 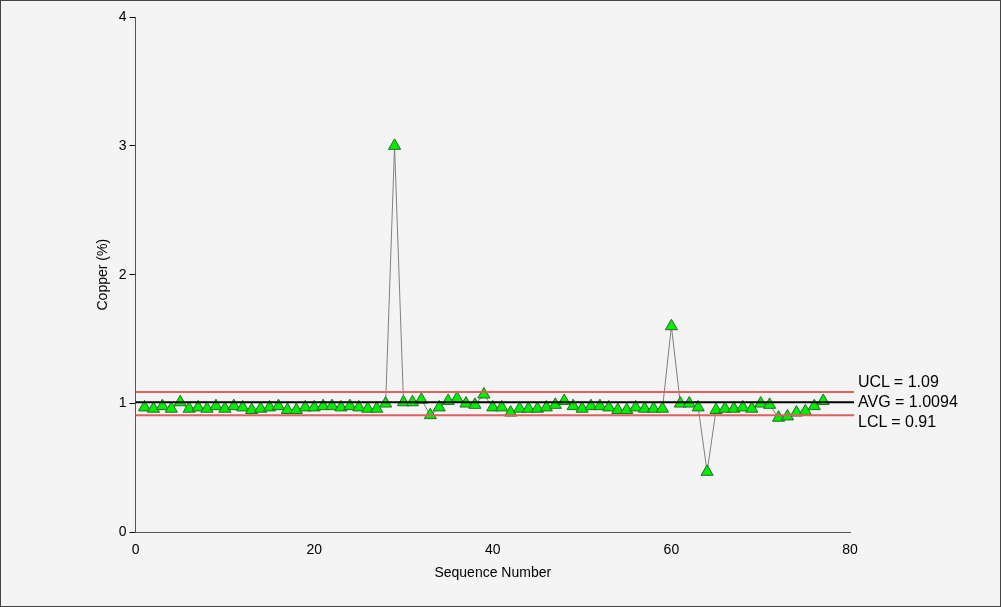 What do you see at coordinates (897, 421) in the screenshot?
I see `ref-line-label: LCL = 0.91` at bounding box center [897, 421].